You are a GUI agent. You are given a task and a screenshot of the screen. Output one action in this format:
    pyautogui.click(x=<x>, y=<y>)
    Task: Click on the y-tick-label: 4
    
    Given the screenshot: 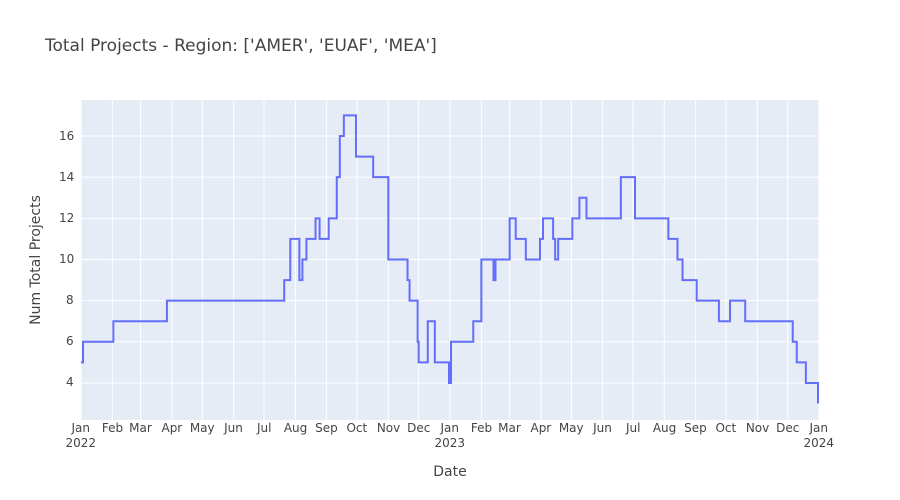 What is the action you would take?
    pyautogui.click(x=70, y=382)
    